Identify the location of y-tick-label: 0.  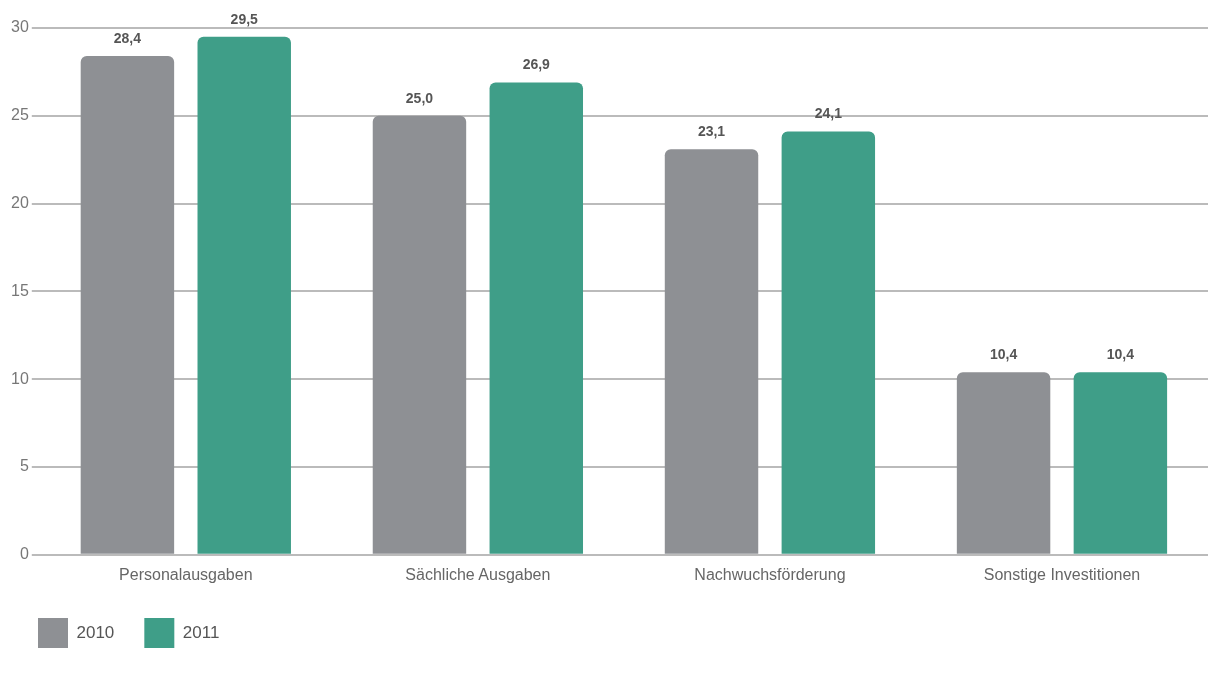
(24, 554).